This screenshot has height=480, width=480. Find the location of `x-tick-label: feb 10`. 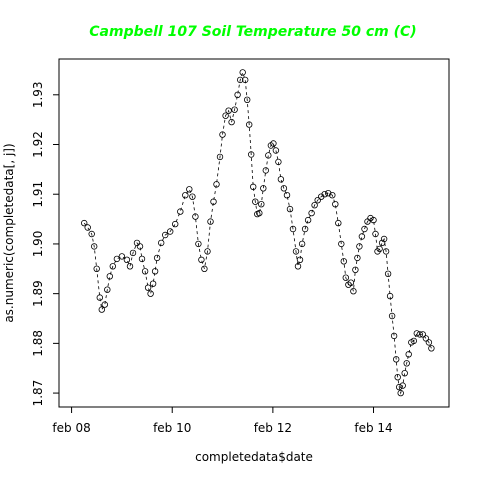

x-tick-label: feb 10 is located at coordinates (172, 428).